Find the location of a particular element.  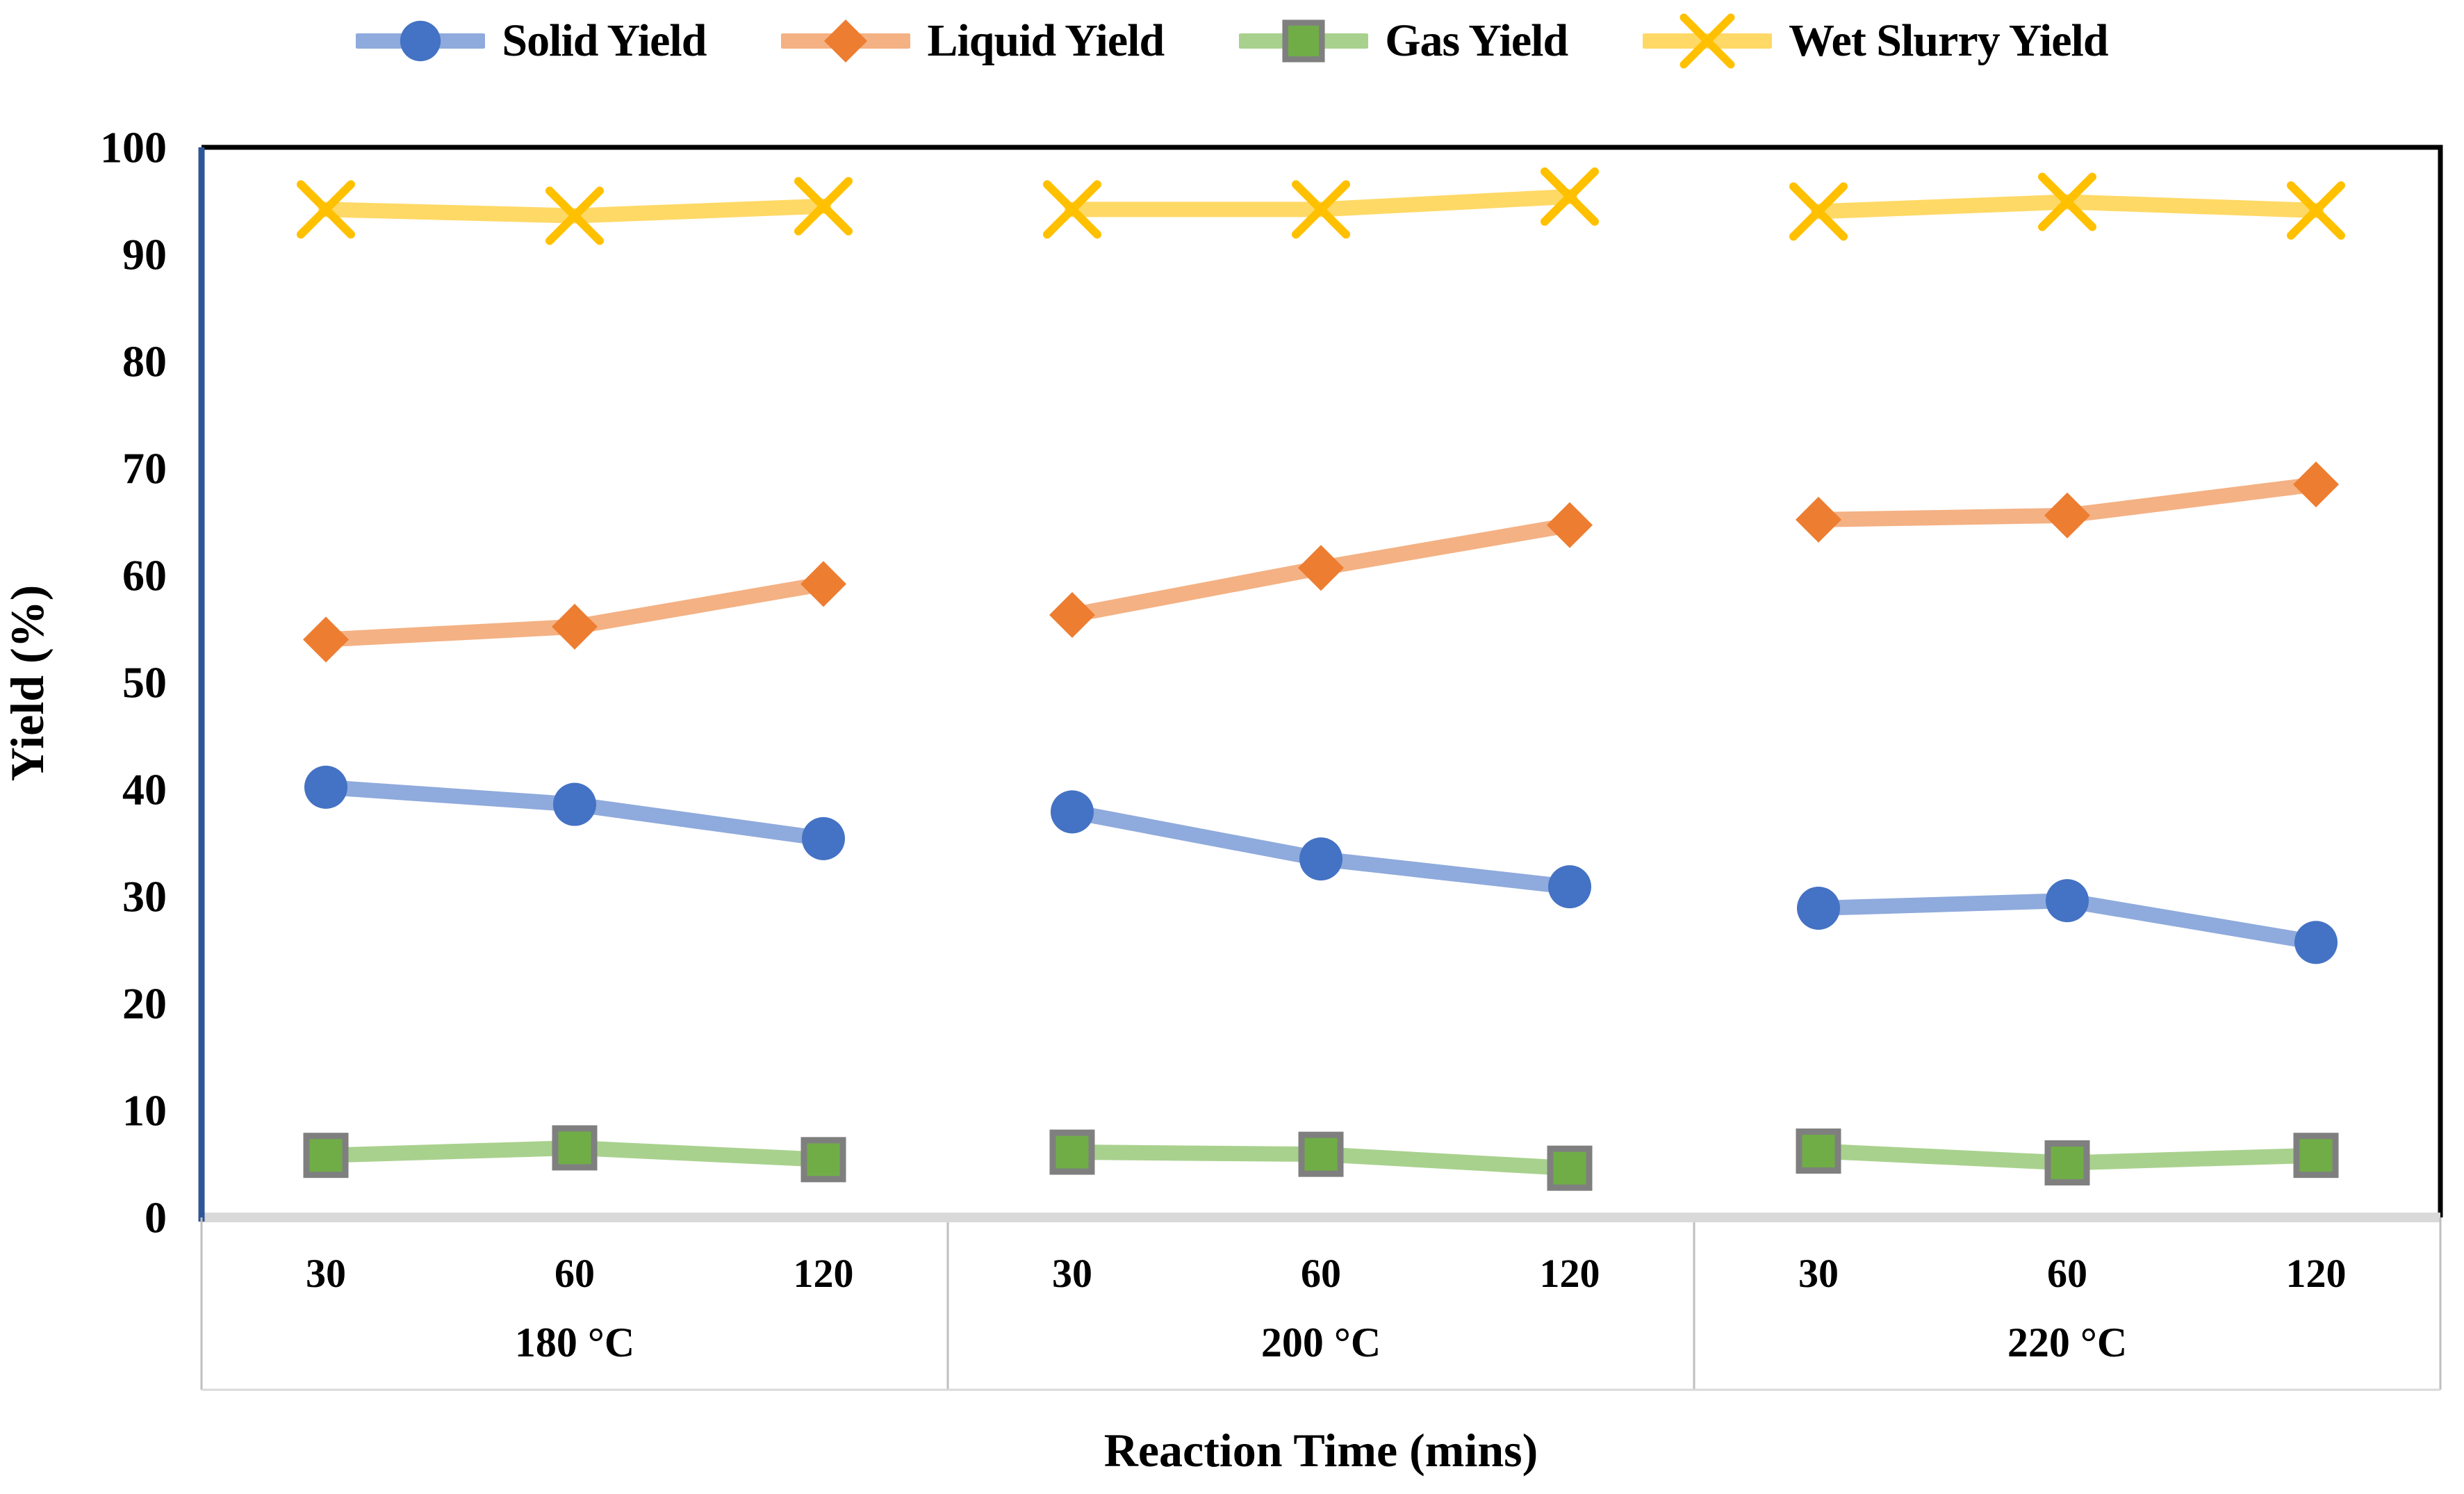

y-axis-tick-labels: 0 10 20 30 40 50 60 70 80 90 100 is located at coordinates (133, 682).